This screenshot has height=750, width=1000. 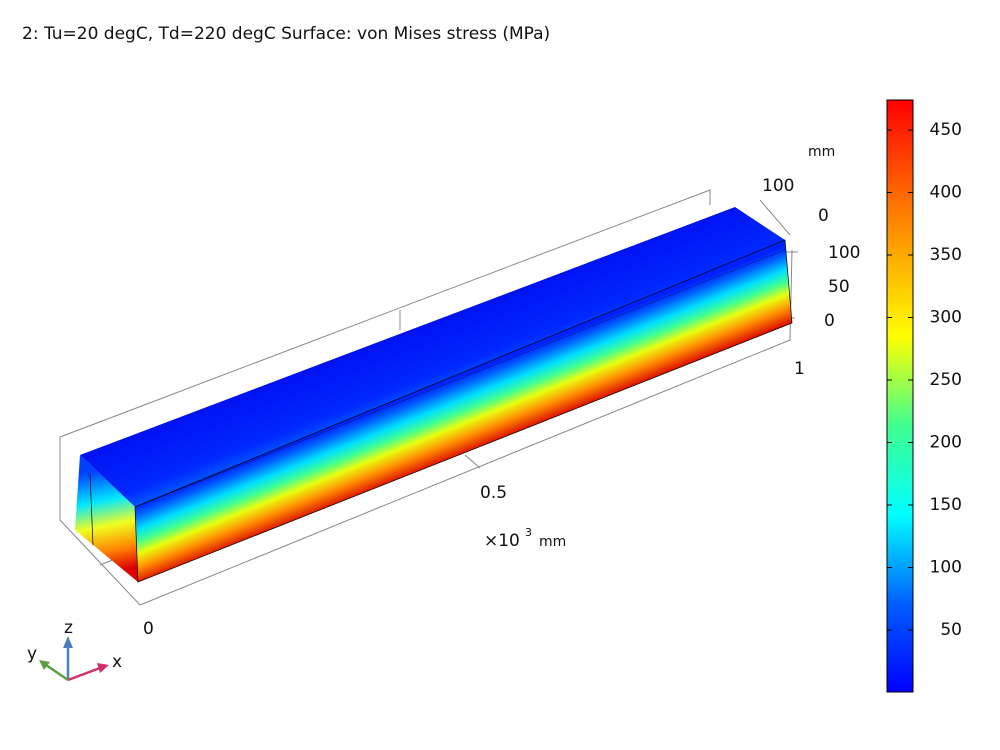 I want to click on z-tick-label: 50, so click(x=839, y=287).